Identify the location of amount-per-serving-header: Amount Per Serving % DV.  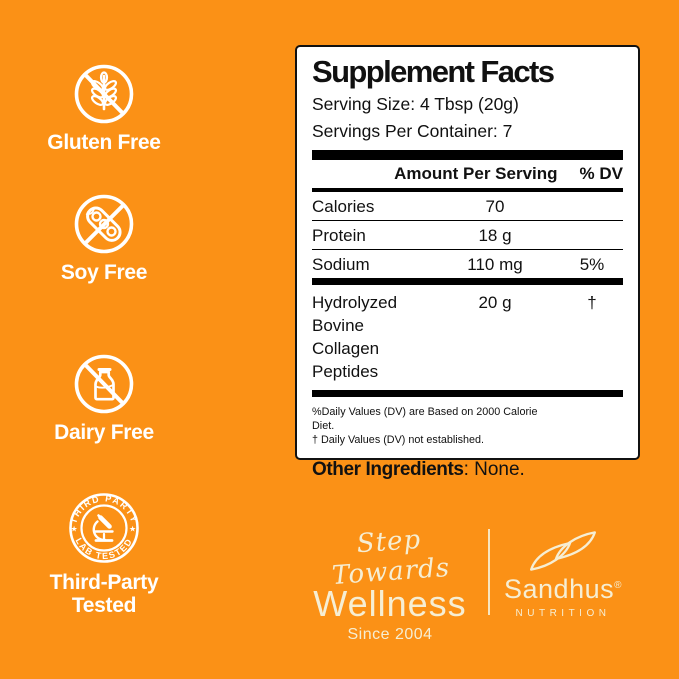
(467, 174).